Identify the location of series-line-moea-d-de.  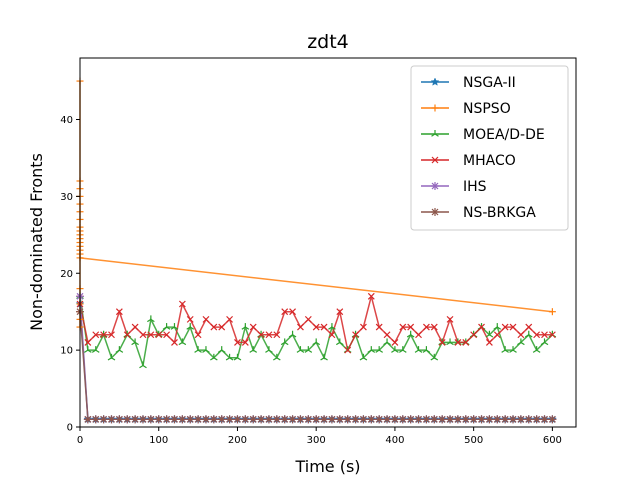
(316, 331).